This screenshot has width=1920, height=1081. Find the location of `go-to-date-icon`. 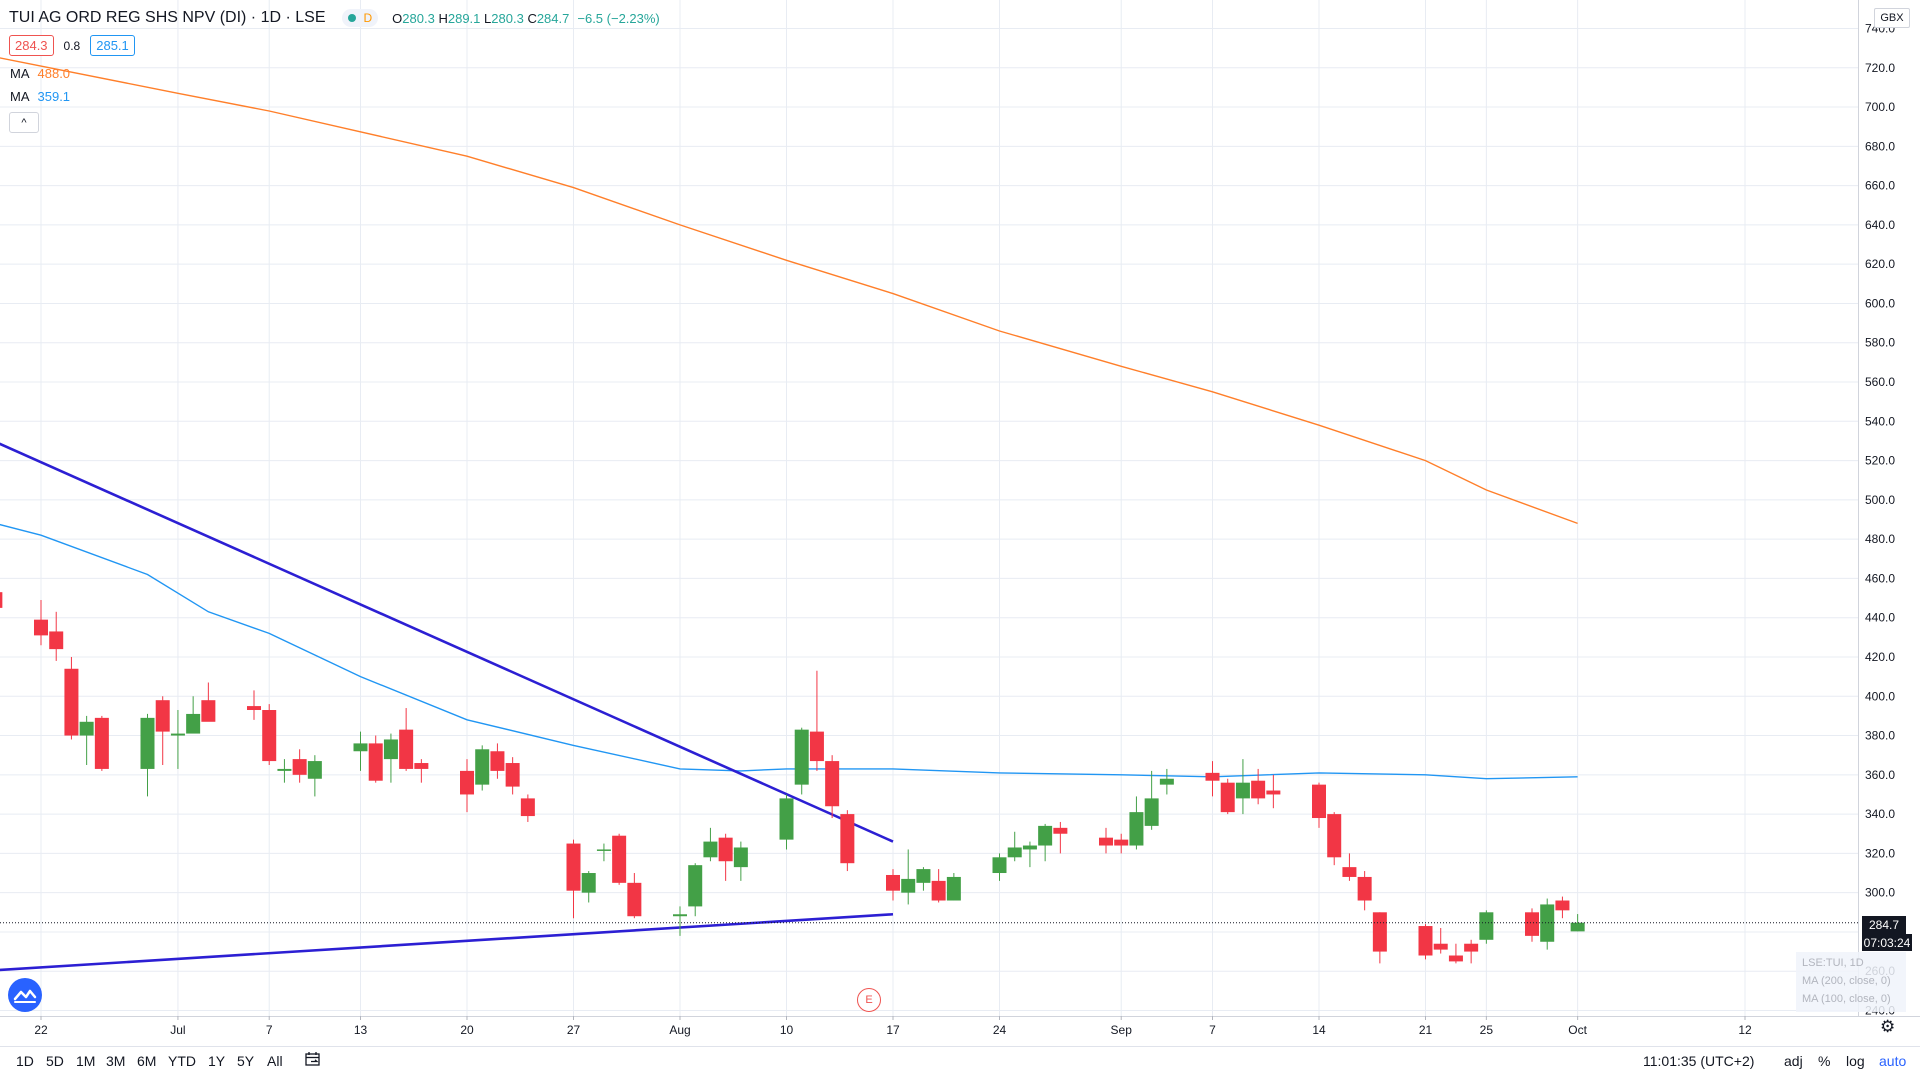

go-to-date-icon is located at coordinates (313, 1060).